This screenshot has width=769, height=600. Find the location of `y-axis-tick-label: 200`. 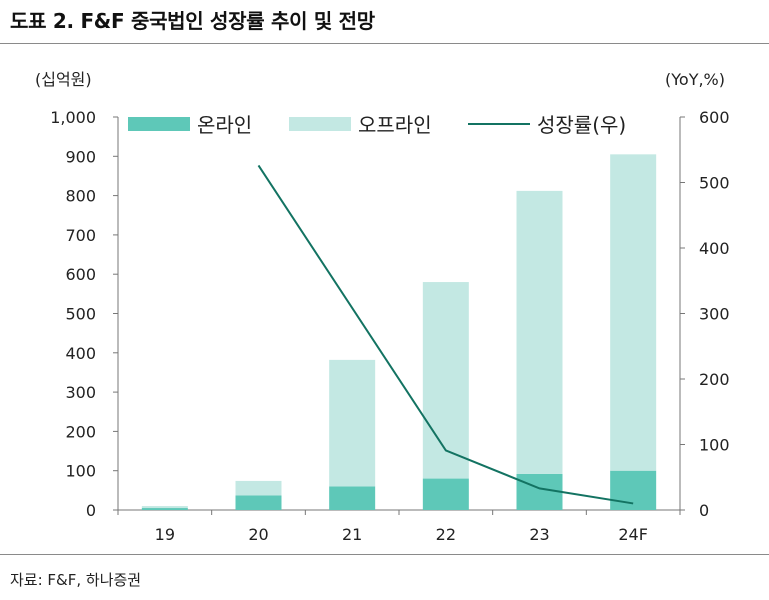

y-axis-tick-label: 200 is located at coordinates (80, 431).